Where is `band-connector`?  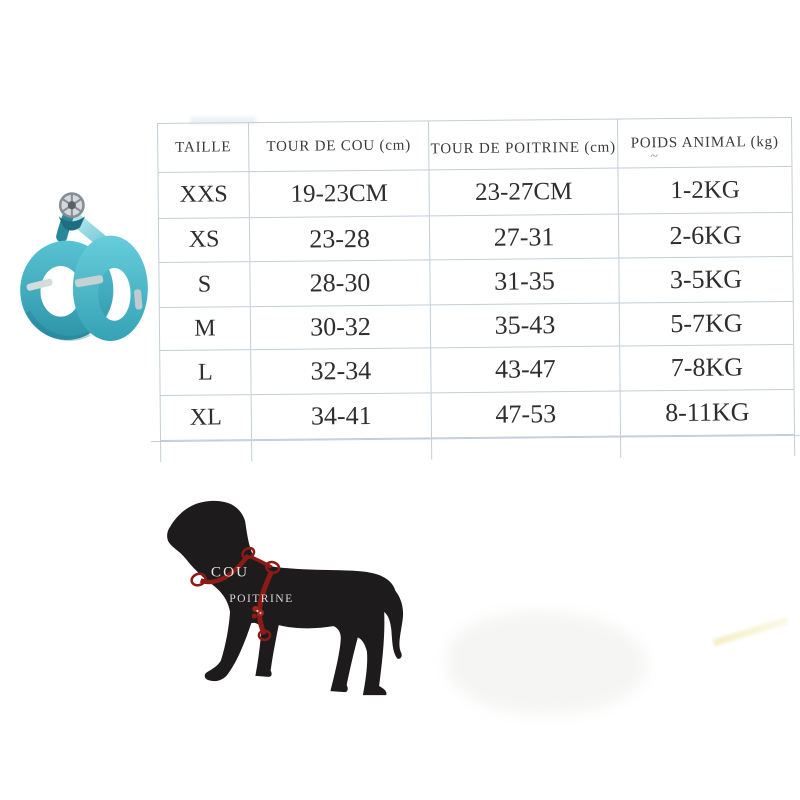
band-connector is located at coordinates (260, 561).